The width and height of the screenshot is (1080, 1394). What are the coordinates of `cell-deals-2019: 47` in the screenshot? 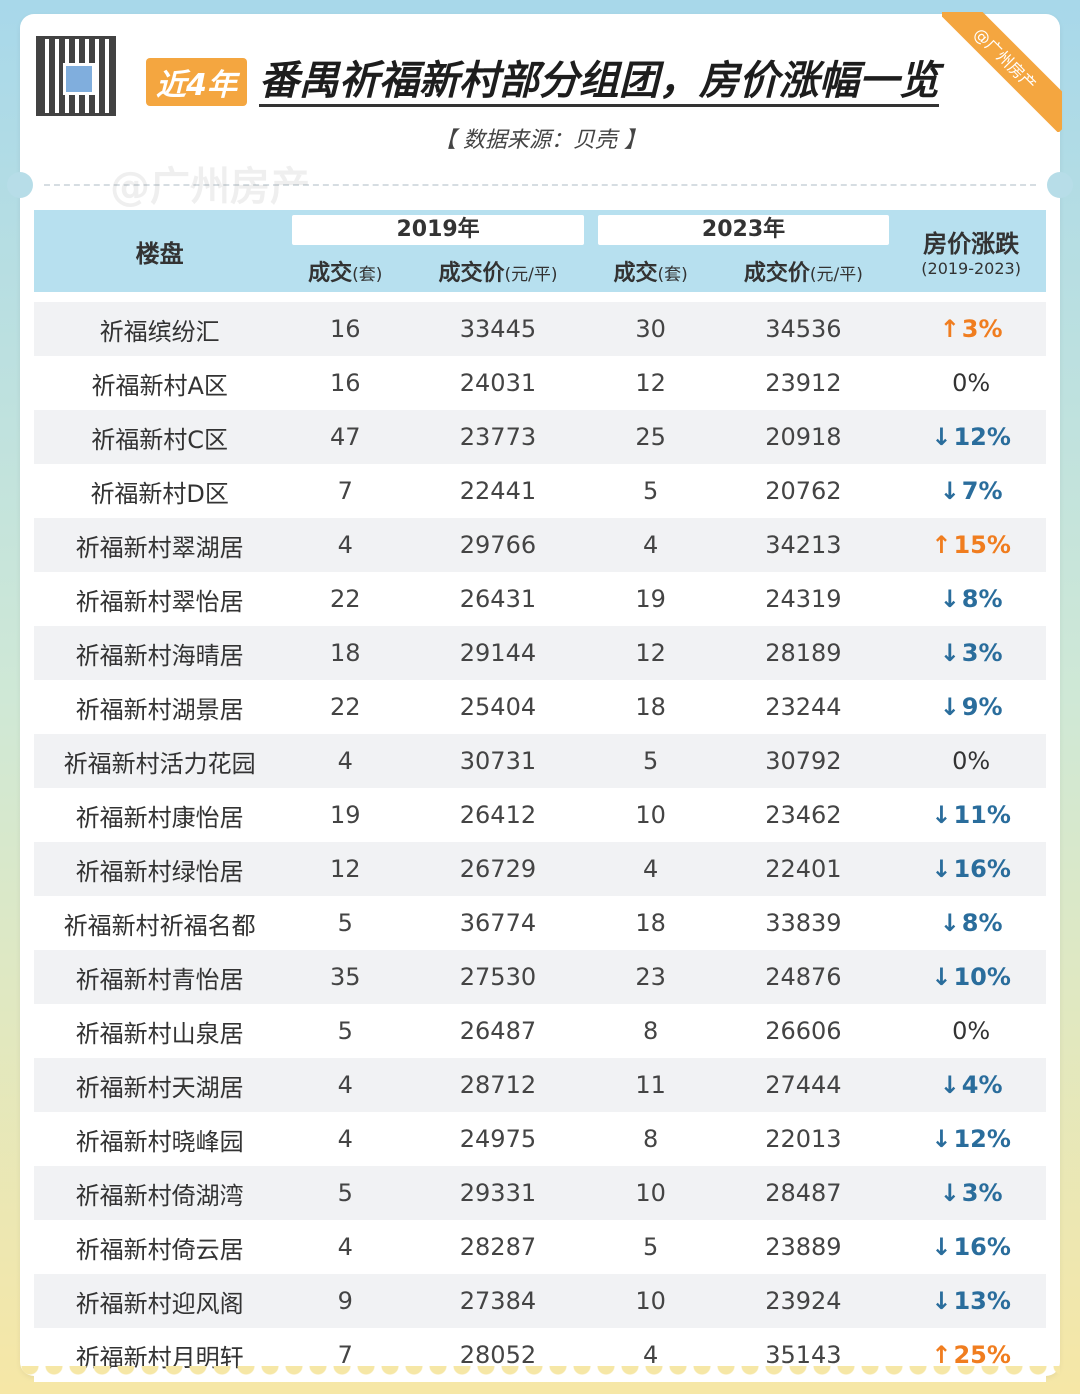 It's located at (345, 437).